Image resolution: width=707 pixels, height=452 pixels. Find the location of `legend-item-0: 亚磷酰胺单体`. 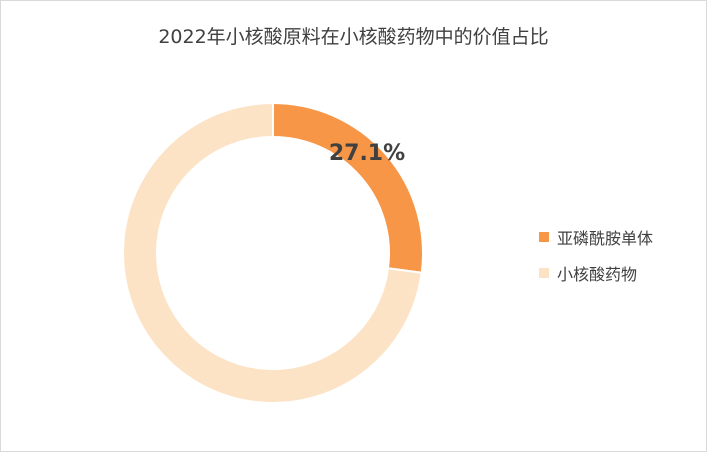

legend-item-0: 亚磷酰胺单体 is located at coordinates (596, 237).